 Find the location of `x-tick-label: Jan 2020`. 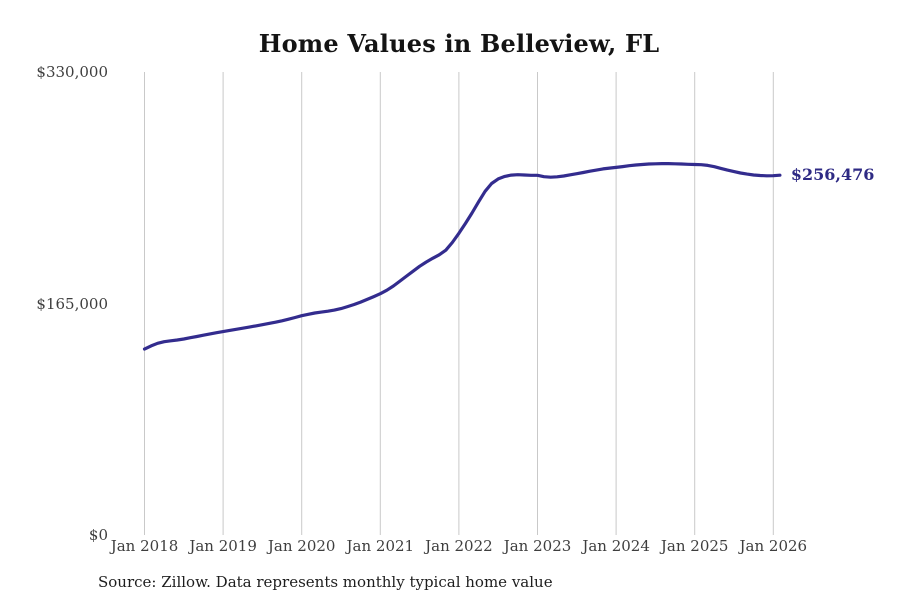

x-tick-label: Jan 2020 is located at coordinates (301, 546).